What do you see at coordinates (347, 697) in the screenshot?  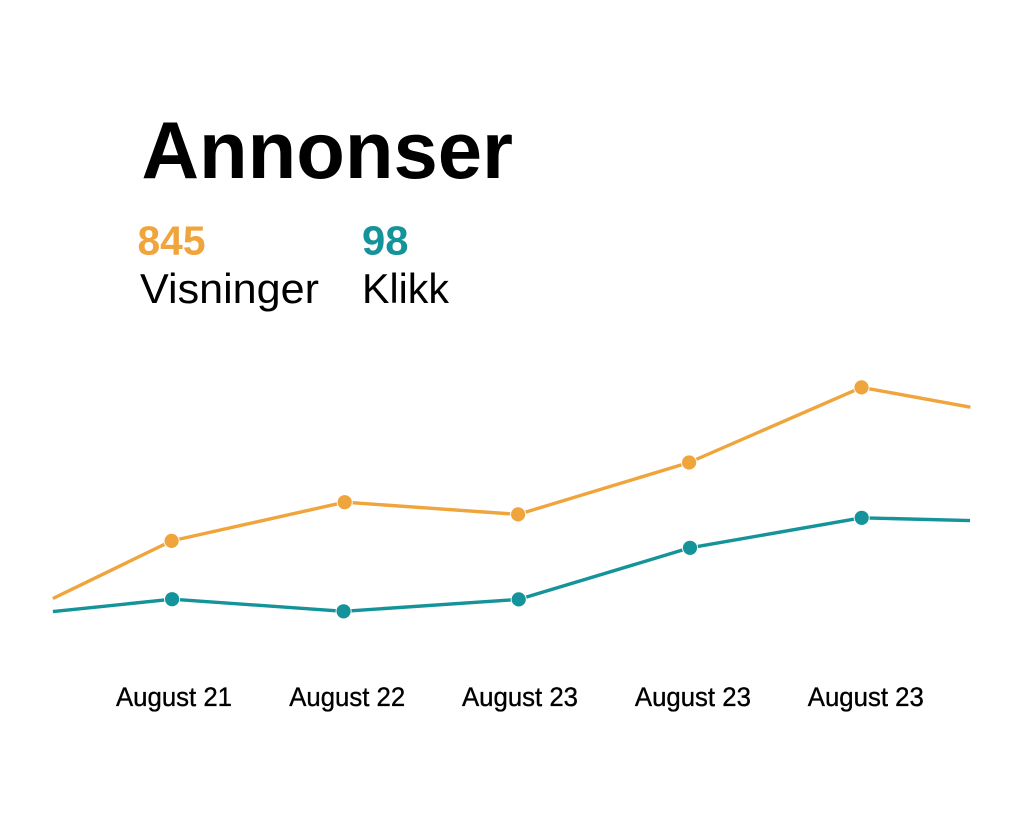 I see `svg-text: August 22` at bounding box center [347, 697].